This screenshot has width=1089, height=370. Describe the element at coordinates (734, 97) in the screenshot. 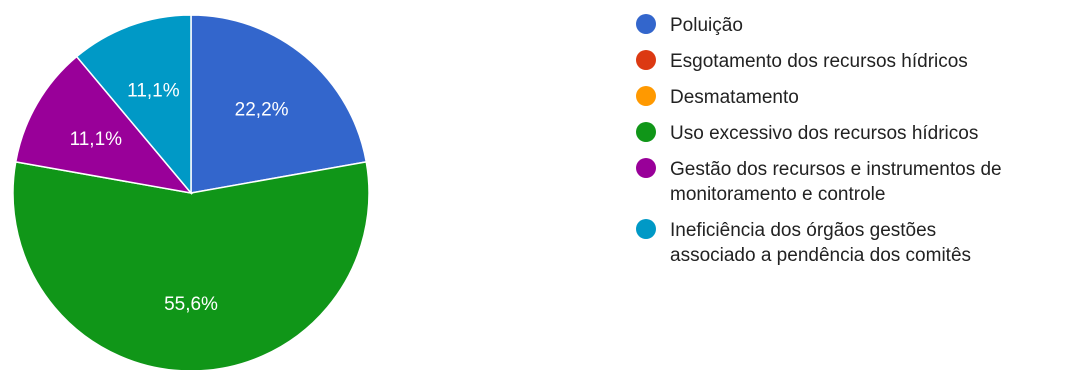

I see `legend-label-2: Desmatamento` at that location.